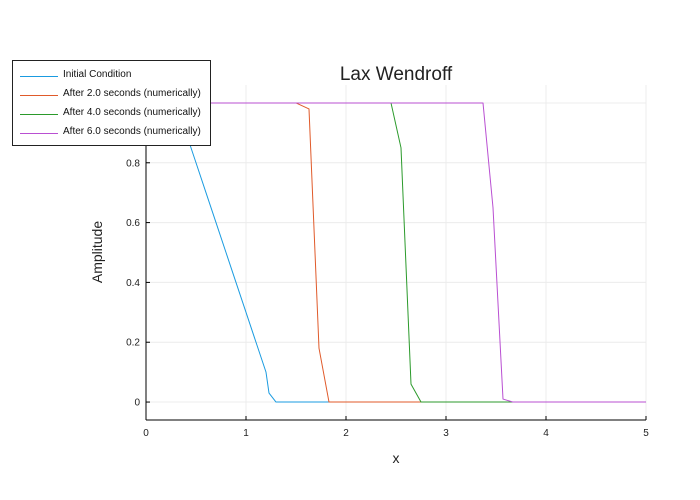 The width and height of the screenshot is (700, 500). What do you see at coordinates (546, 433) in the screenshot?
I see `x-tick-label: 4` at bounding box center [546, 433].